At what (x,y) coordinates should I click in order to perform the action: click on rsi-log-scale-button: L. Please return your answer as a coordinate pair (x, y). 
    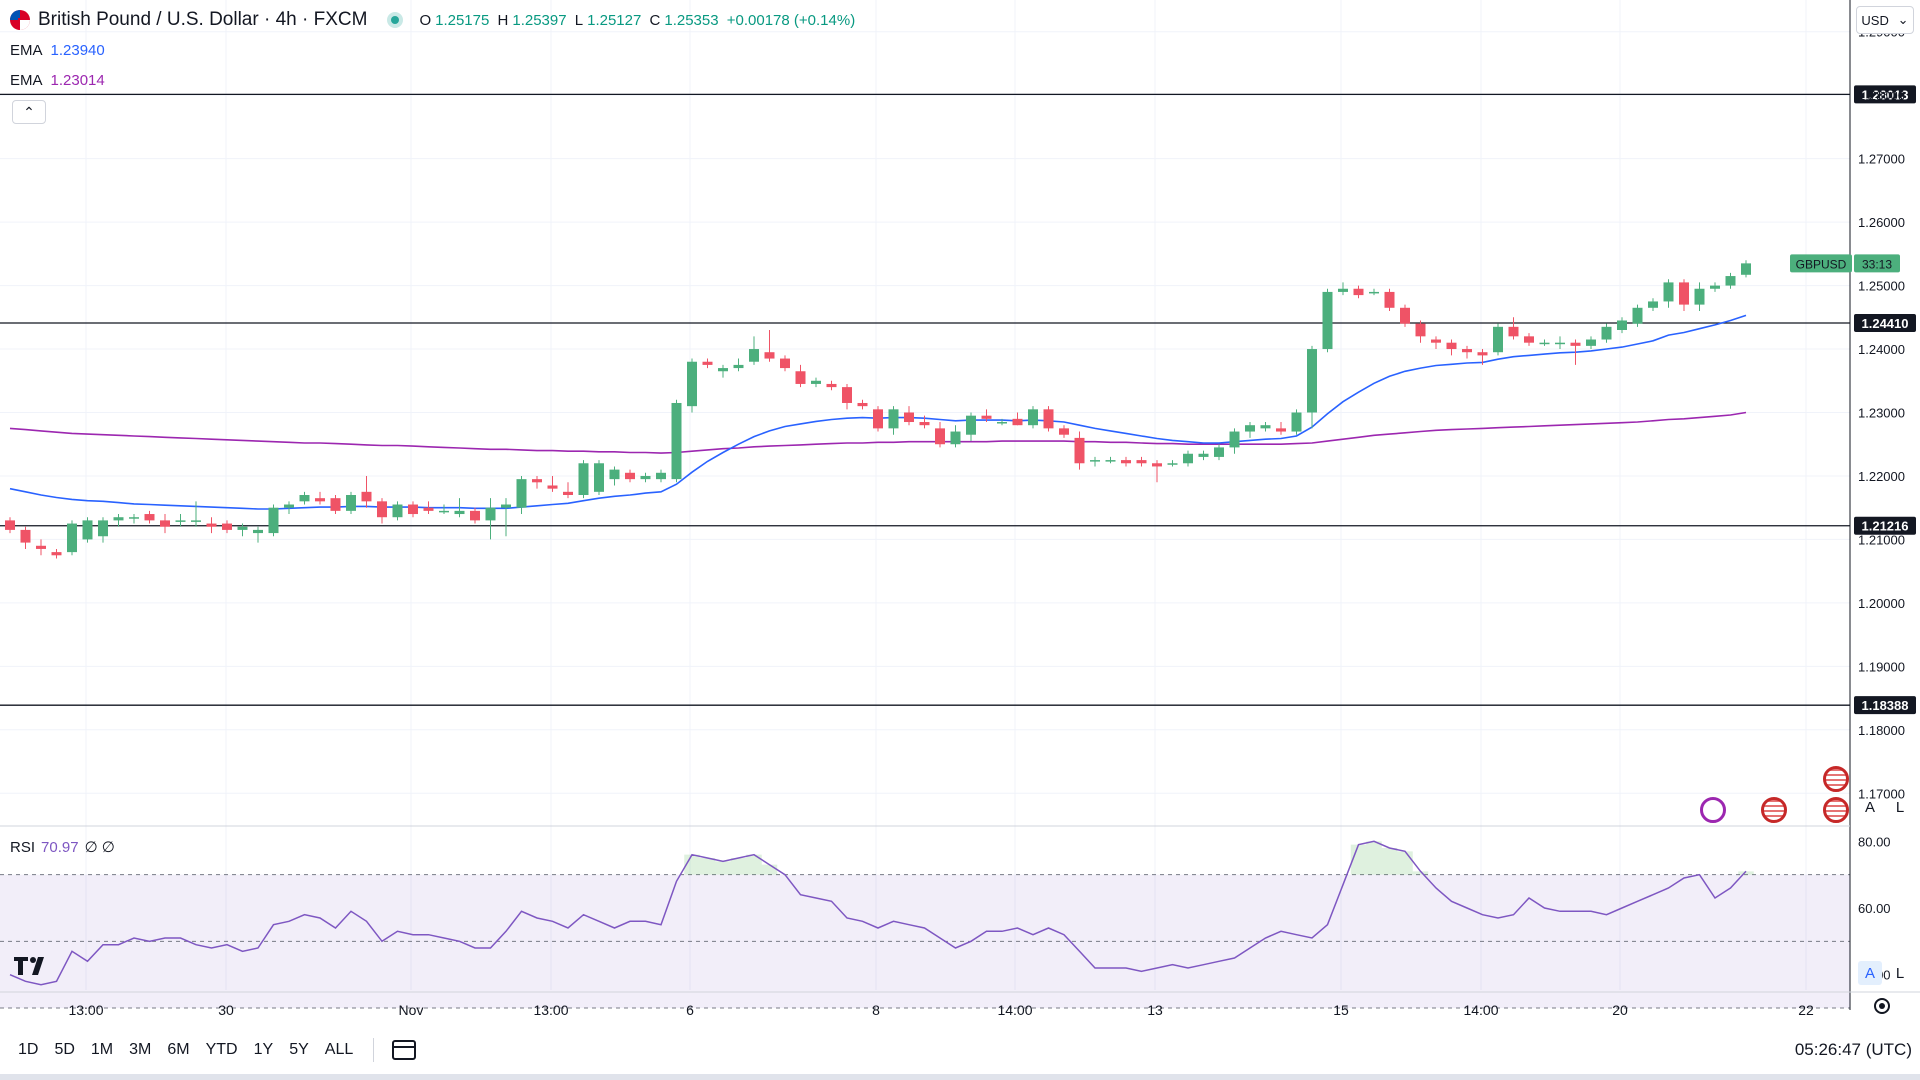
    Looking at the image, I should click on (1900, 973).